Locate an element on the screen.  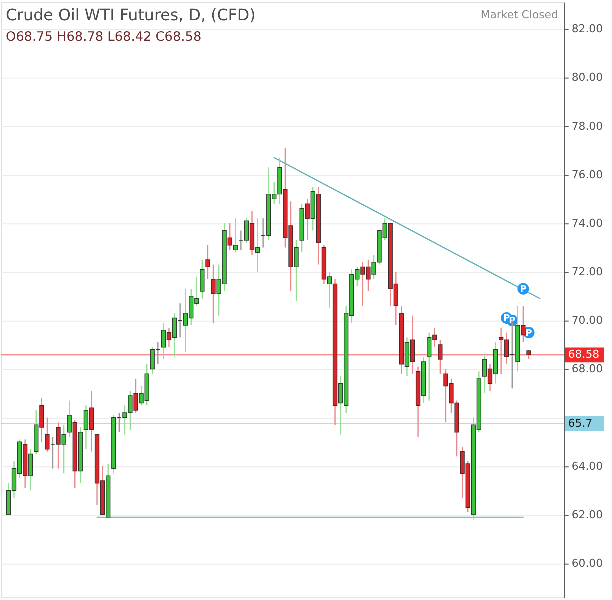
y-tick-label: 64.00 is located at coordinates (588, 466).